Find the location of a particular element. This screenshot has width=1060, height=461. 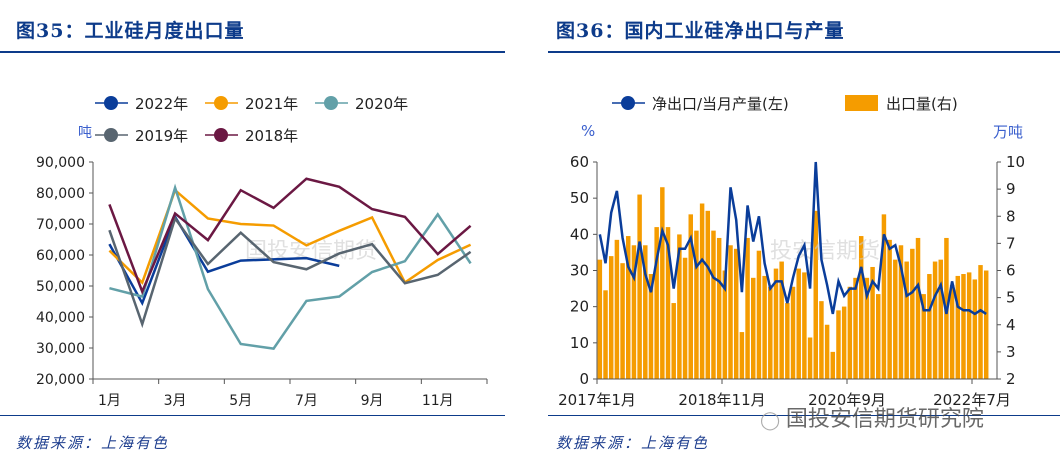

right-left-y-tick-label: 60 is located at coordinates (579, 162).